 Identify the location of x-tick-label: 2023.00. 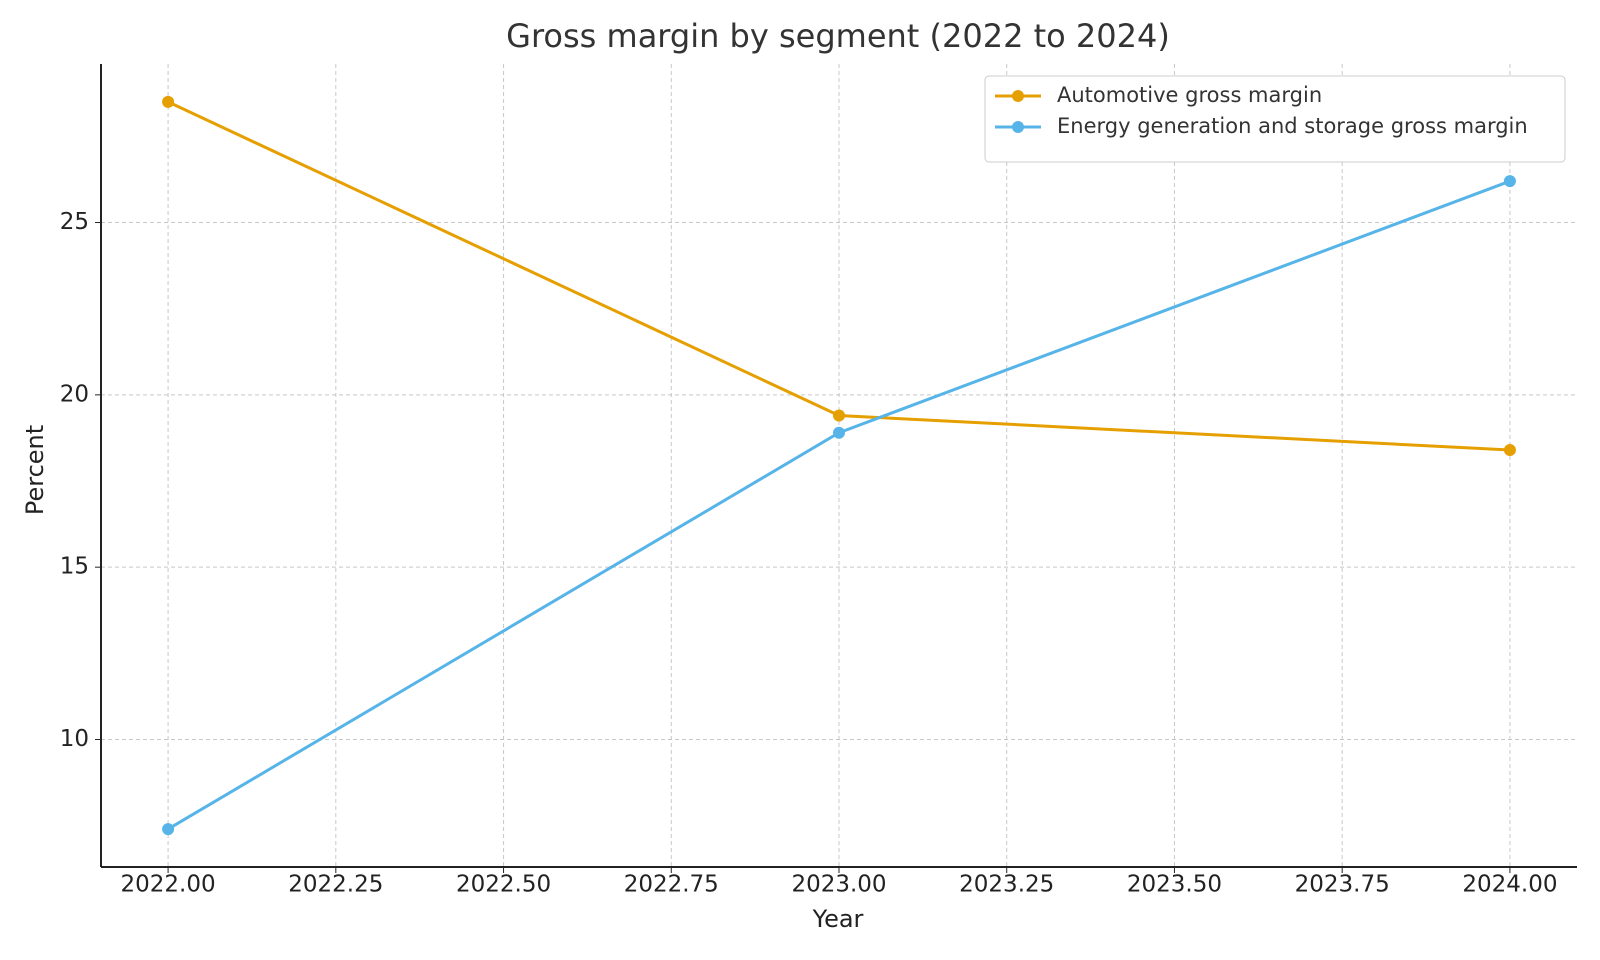
(838, 885).